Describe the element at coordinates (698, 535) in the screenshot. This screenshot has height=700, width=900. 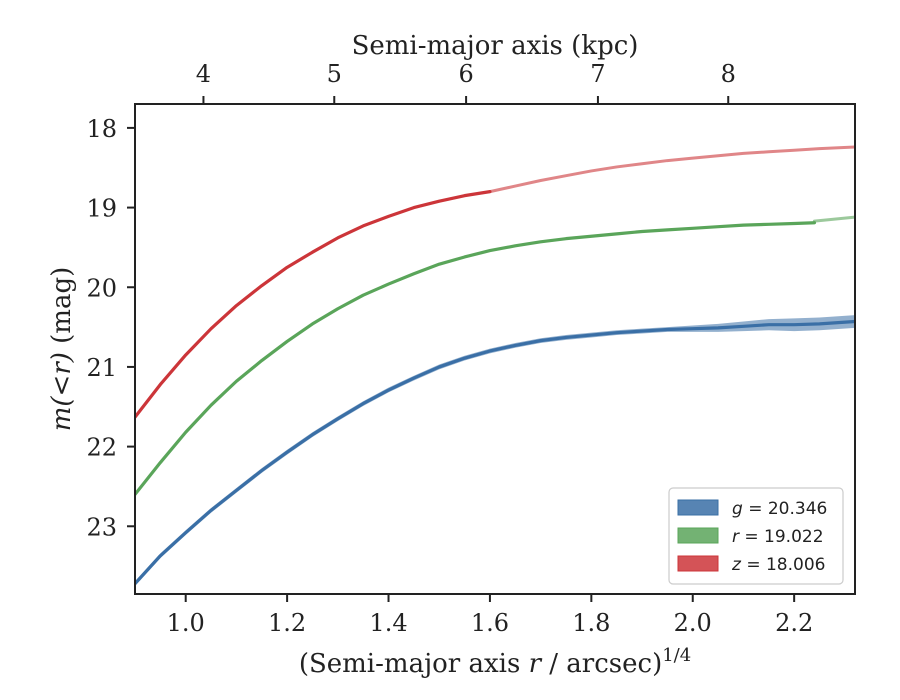
I see `legend-swatch-r` at that location.